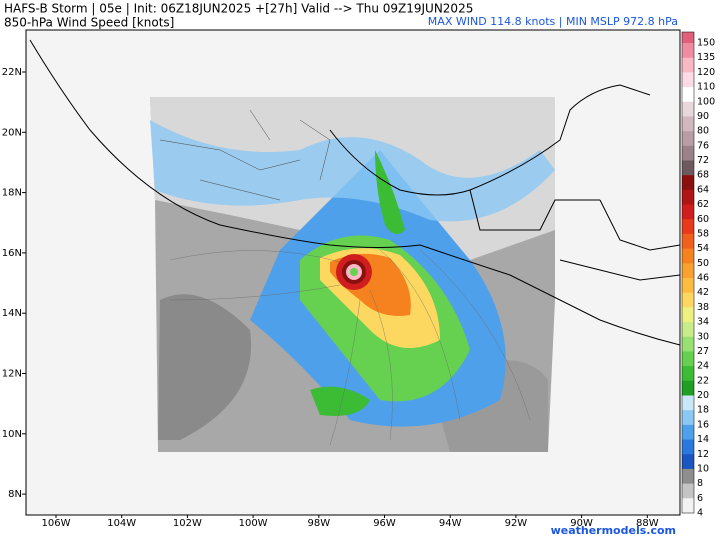 The image size is (720, 540). What do you see at coordinates (703, 424) in the screenshot?
I see `colorbar-label: 16` at bounding box center [703, 424].